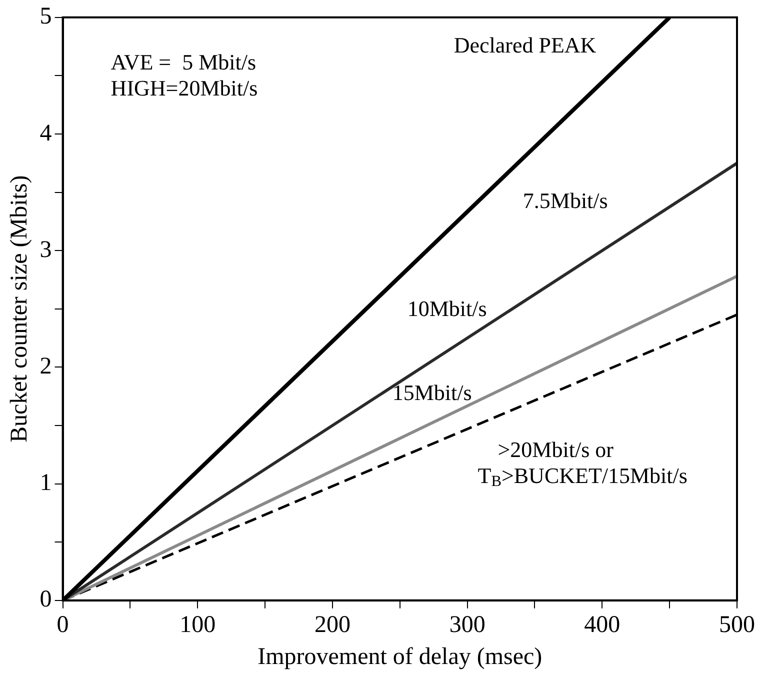 Image resolution: width=758 pixels, height=676 pixels. I want to click on x-tick-label: 500, so click(737, 625).